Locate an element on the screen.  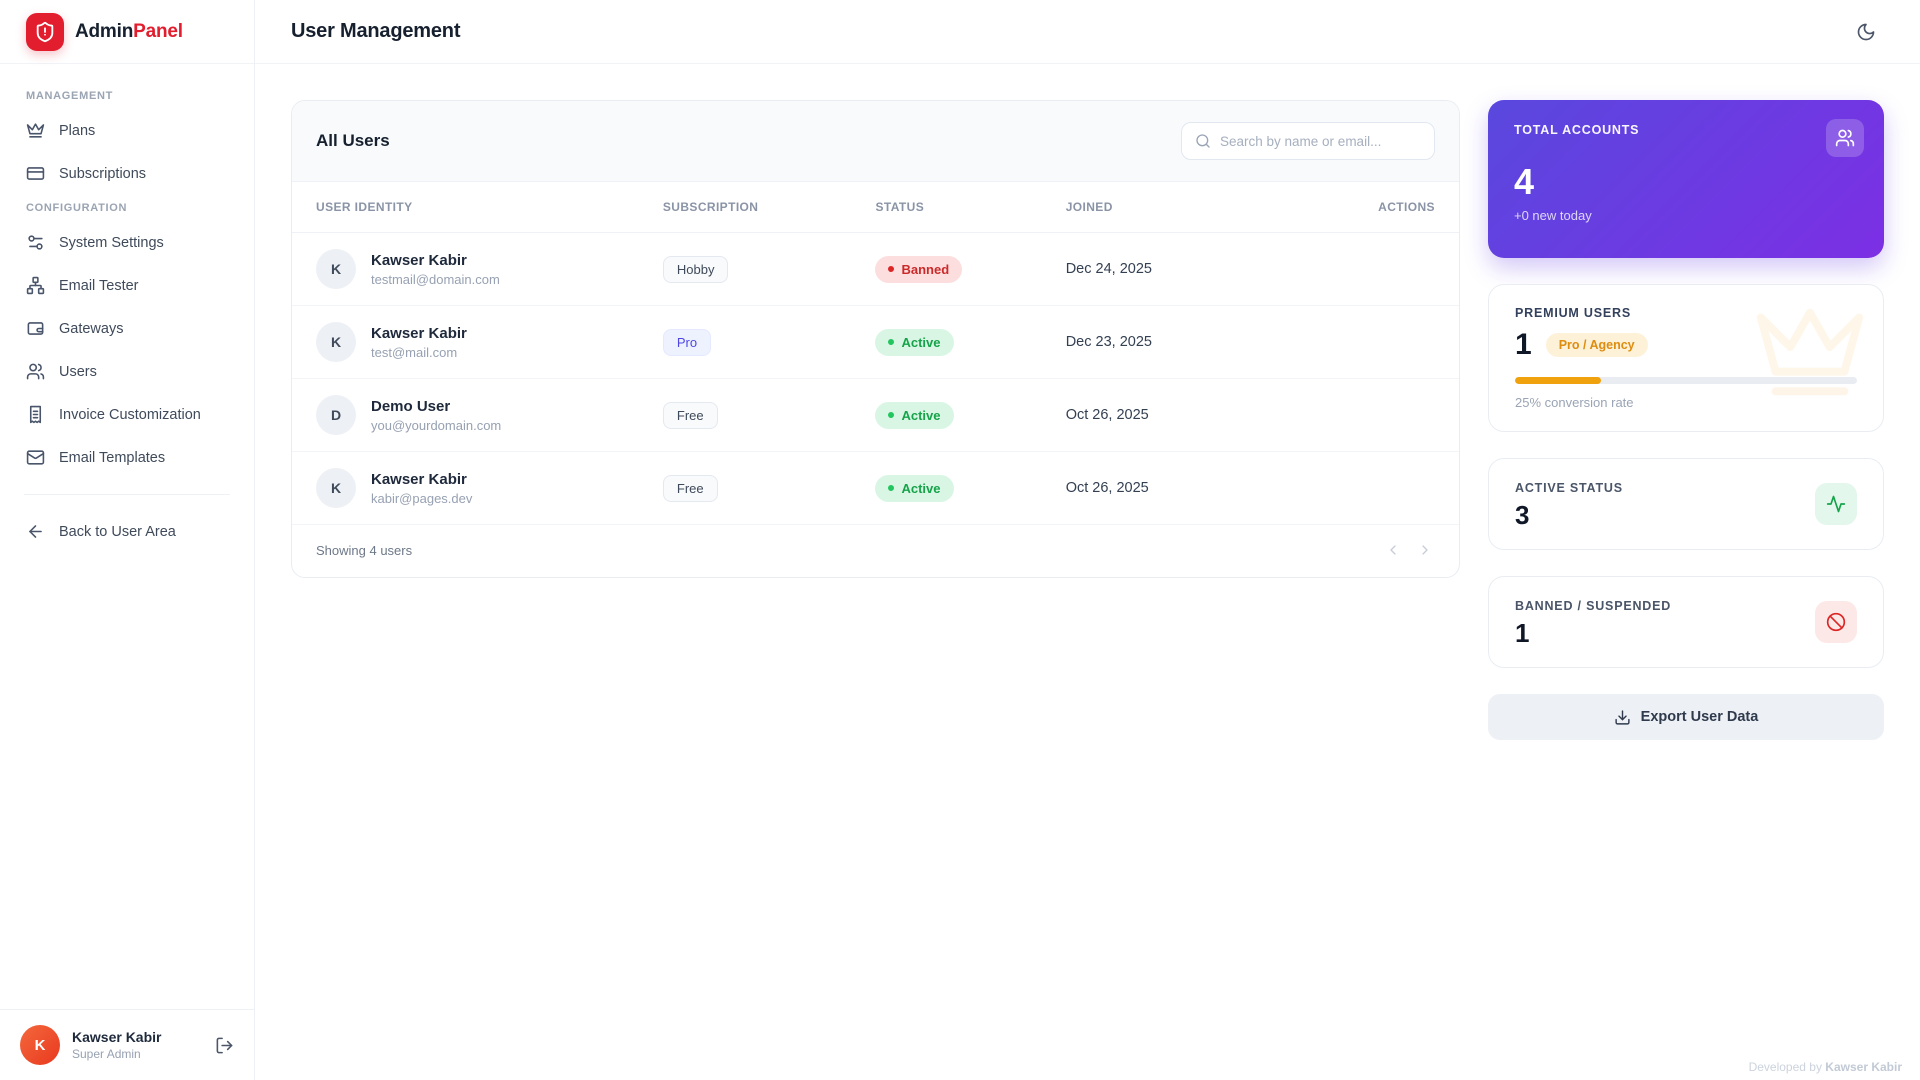
status-badge: Banned is located at coordinates (919, 269).